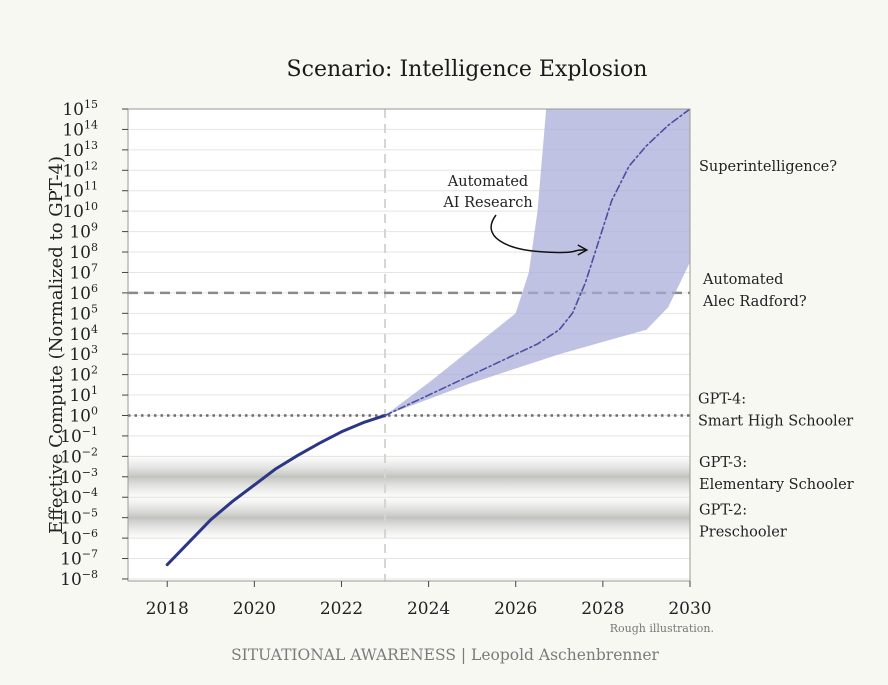 The height and width of the screenshot is (685, 888). I want to click on y-tick-label: 10¹⁴, so click(80, 129).